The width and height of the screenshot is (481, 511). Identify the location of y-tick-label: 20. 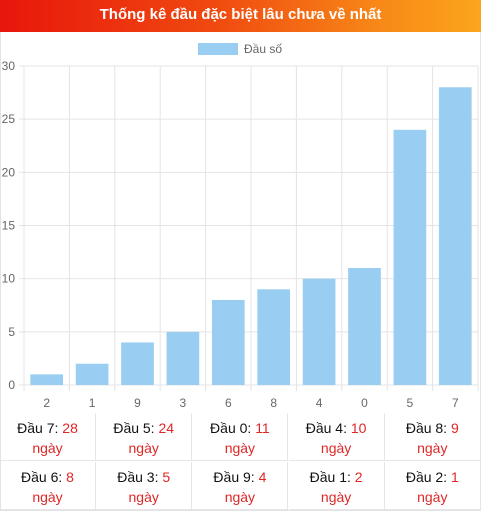
(9, 172).